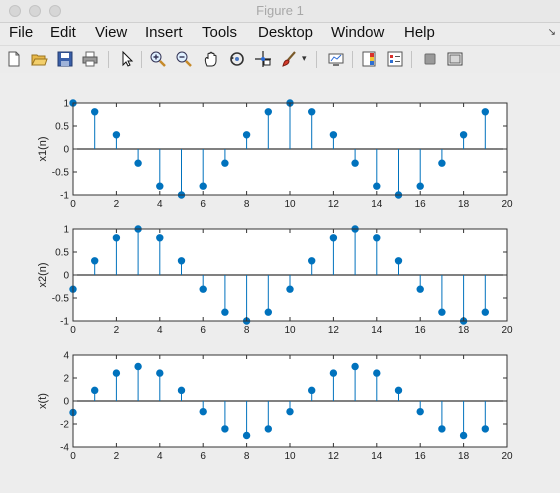 The width and height of the screenshot is (560, 493). What do you see at coordinates (43, 274) in the screenshot?
I see `y-axis-label: x2(n)` at bounding box center [43, 274].